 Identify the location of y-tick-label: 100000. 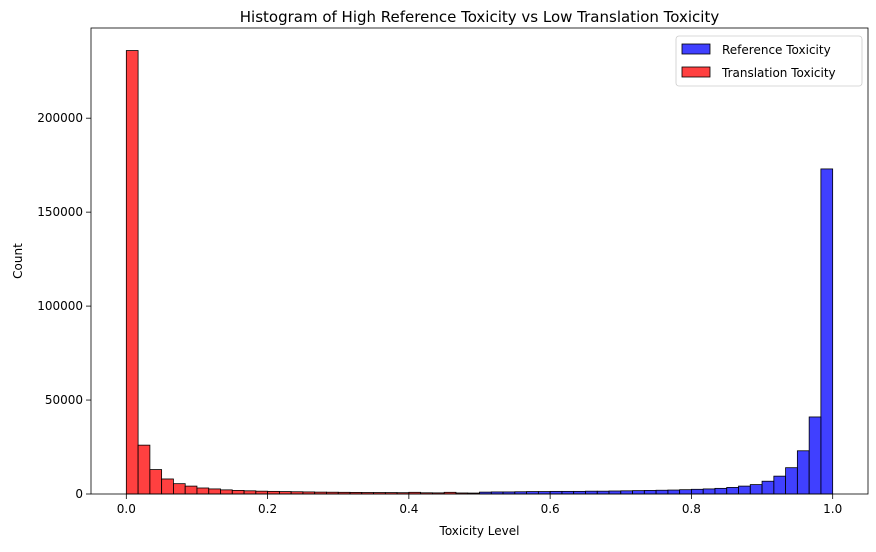
(60, 306).